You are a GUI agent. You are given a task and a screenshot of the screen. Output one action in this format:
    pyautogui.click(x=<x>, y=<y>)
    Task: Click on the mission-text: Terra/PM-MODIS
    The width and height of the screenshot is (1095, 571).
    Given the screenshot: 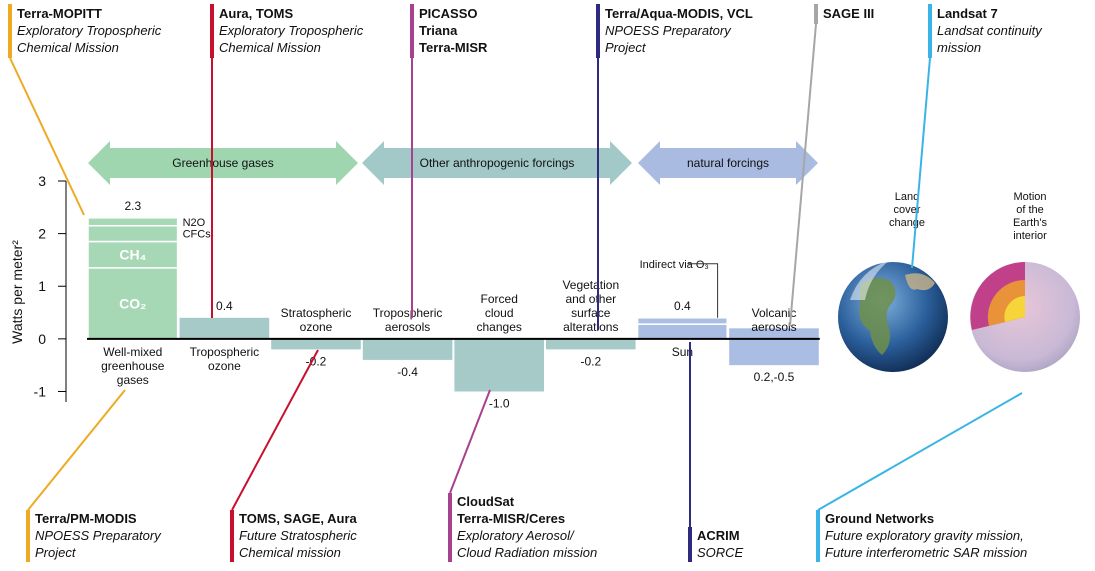 What is the action you would take?
    pyautogui.click(x=86, y=518)
    